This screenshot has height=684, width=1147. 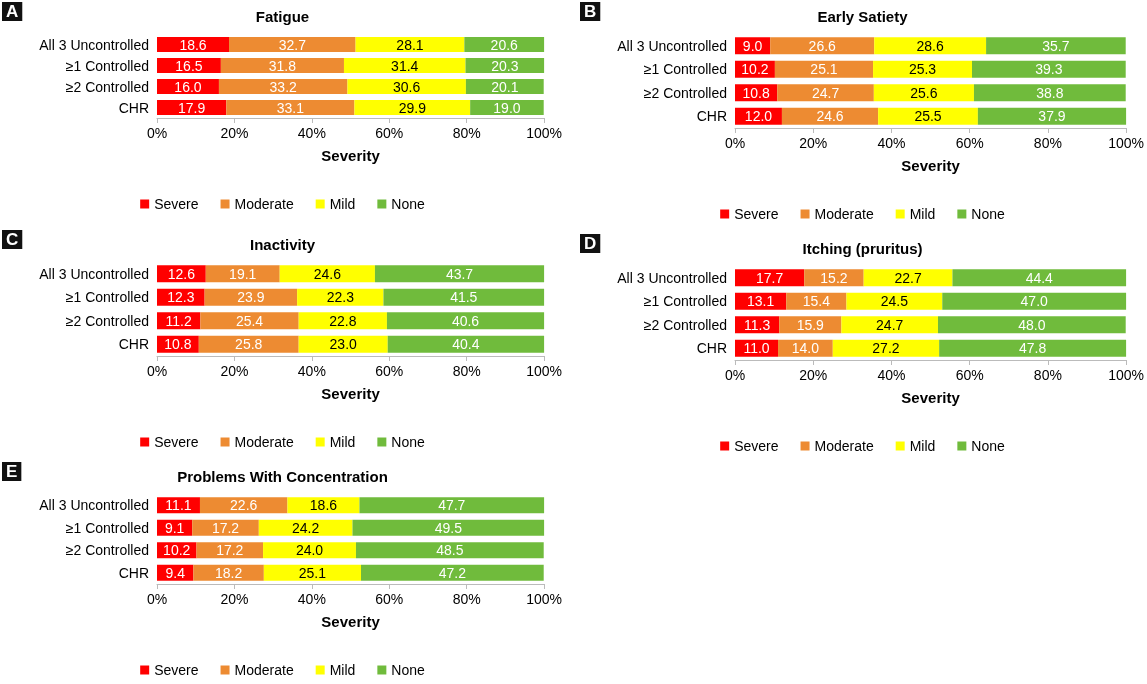 I want to click on data-label: 14.0, so click(x=805, y=348).